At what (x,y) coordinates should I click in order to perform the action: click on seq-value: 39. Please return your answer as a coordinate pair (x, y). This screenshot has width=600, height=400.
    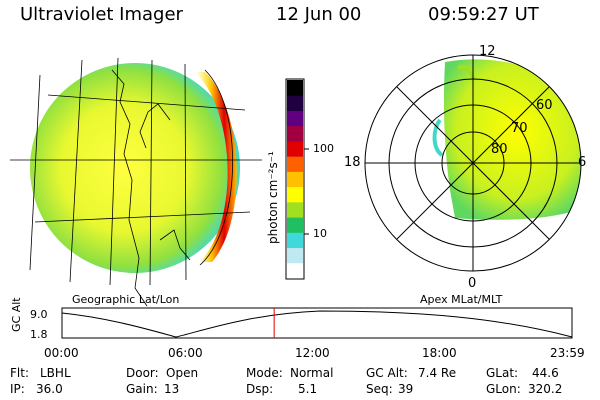
    Looking at the image, I should click on (406, 389).